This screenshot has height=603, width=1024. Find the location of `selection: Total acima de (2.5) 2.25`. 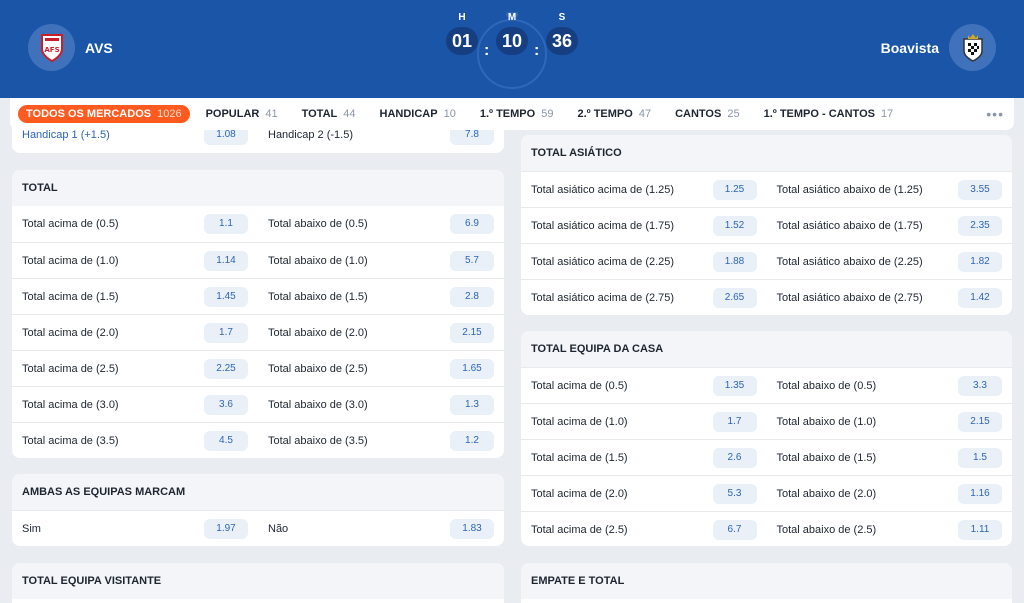

selection: Total acima de (2.5) 2.25 is located at coordinates (135, 368).